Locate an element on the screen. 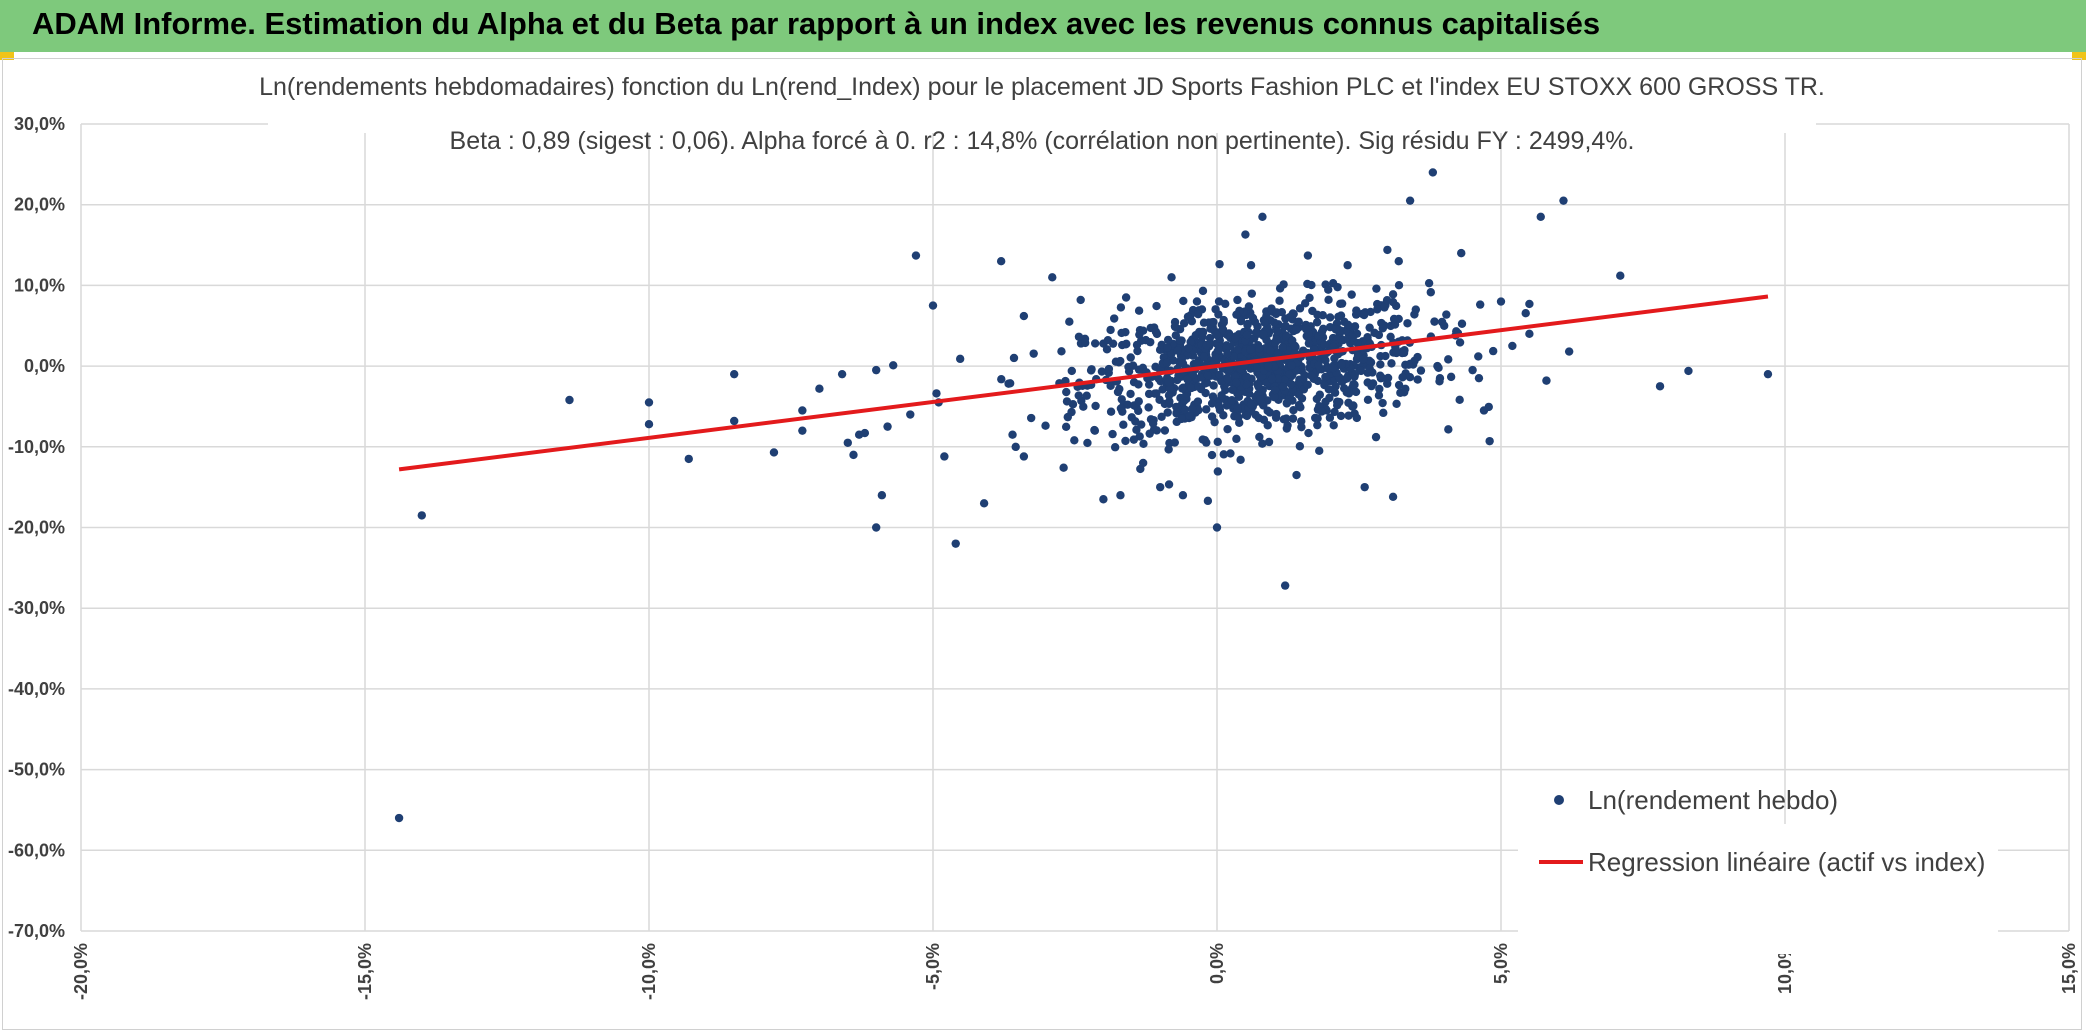 This screenshot has height=1035, width=2086. x-tick-label: -20,0% is located at coordinates (81, 971).